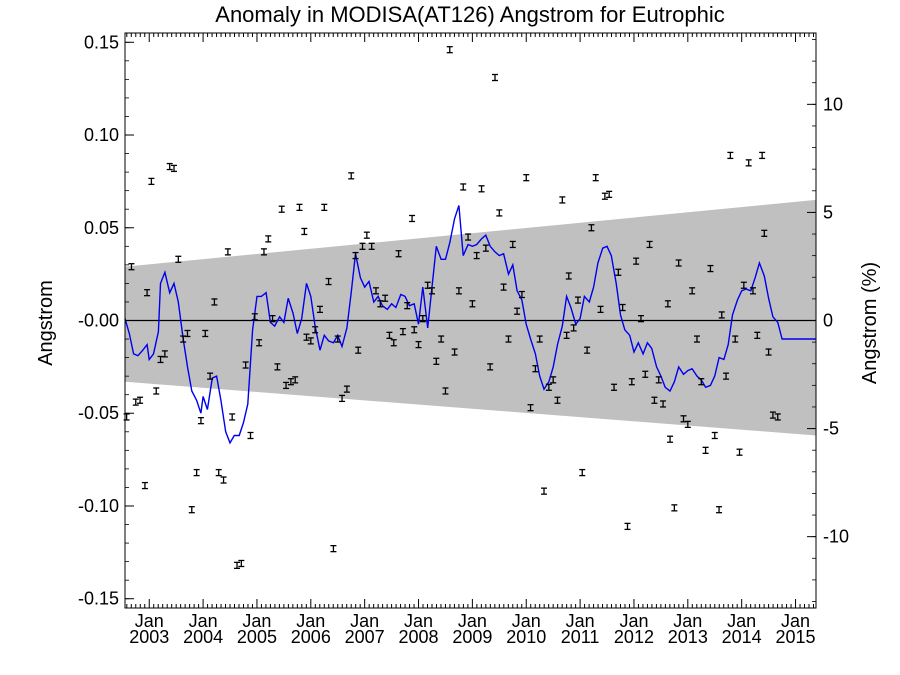 This screenshot has height=675, width=900. I want to click on right-y-axis: 10 5 0 -5 -10, so click(828, 320).